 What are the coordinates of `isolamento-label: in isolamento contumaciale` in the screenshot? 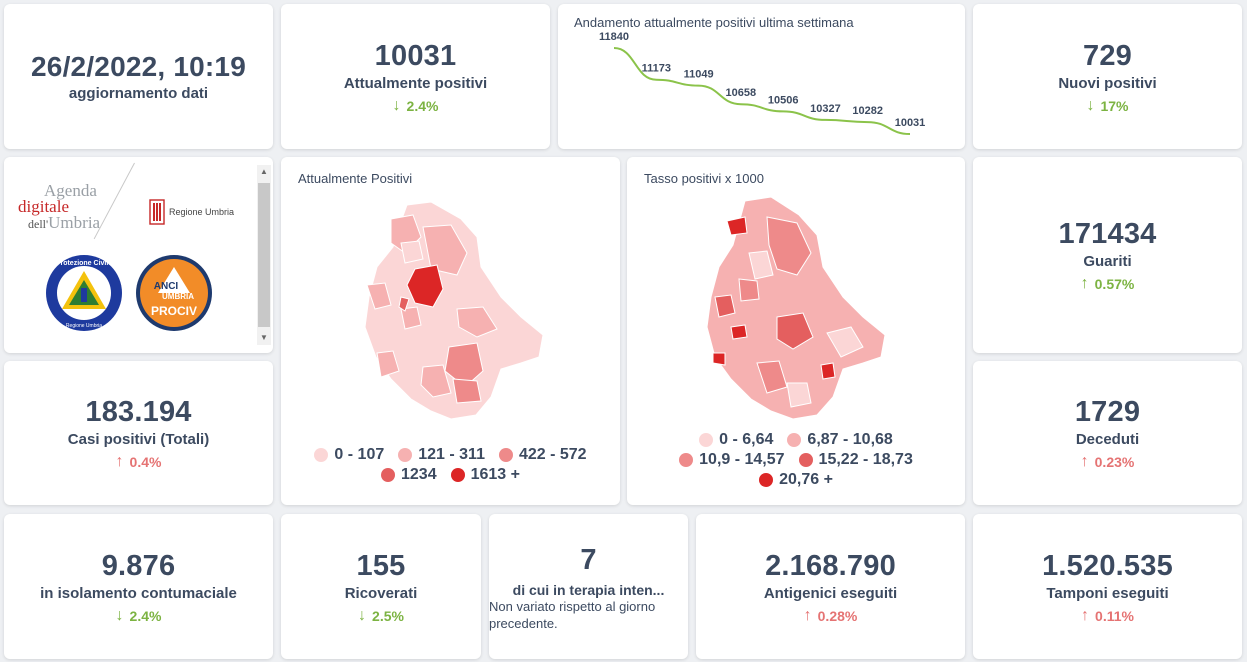 It's located at (138, 593).